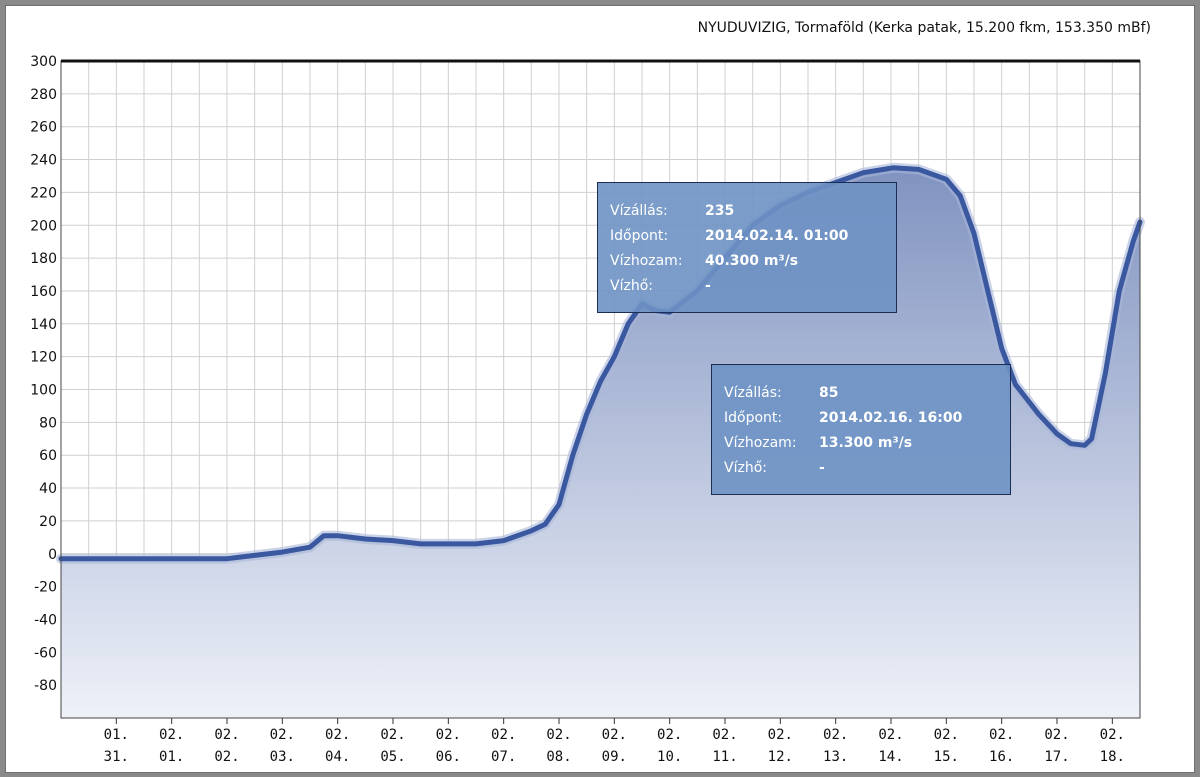  I want to click on x-tick-day: 01., so click(171, 757).